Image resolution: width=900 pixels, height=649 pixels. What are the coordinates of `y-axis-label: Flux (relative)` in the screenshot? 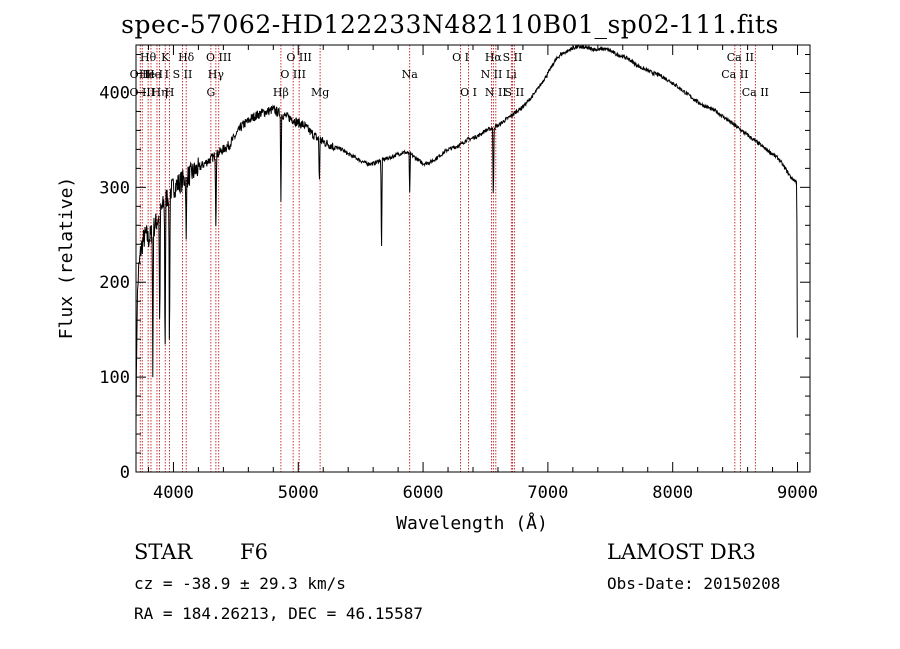 It's located at (66, 258).